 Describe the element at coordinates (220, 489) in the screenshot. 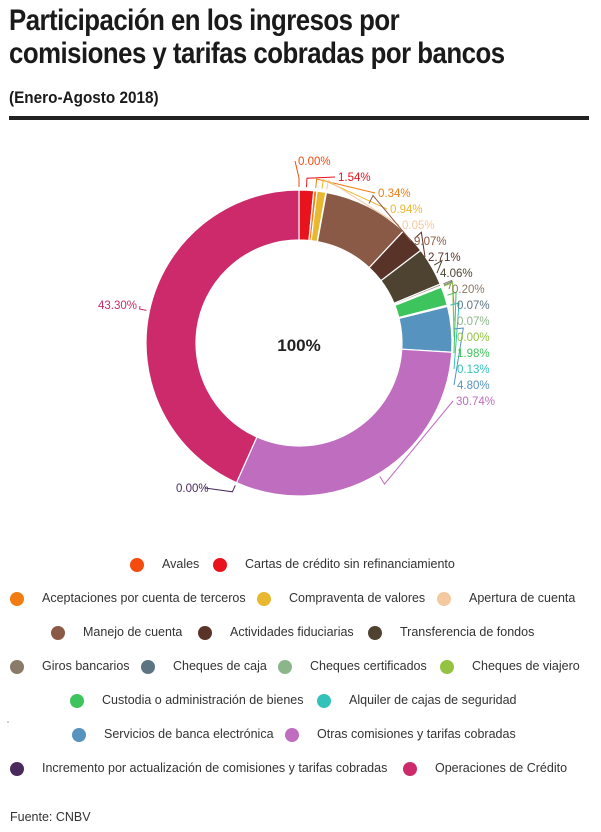

I see `leader-incremento-por-actualizacion-de-comisiones-y-tarifas-cobradas` at that location.